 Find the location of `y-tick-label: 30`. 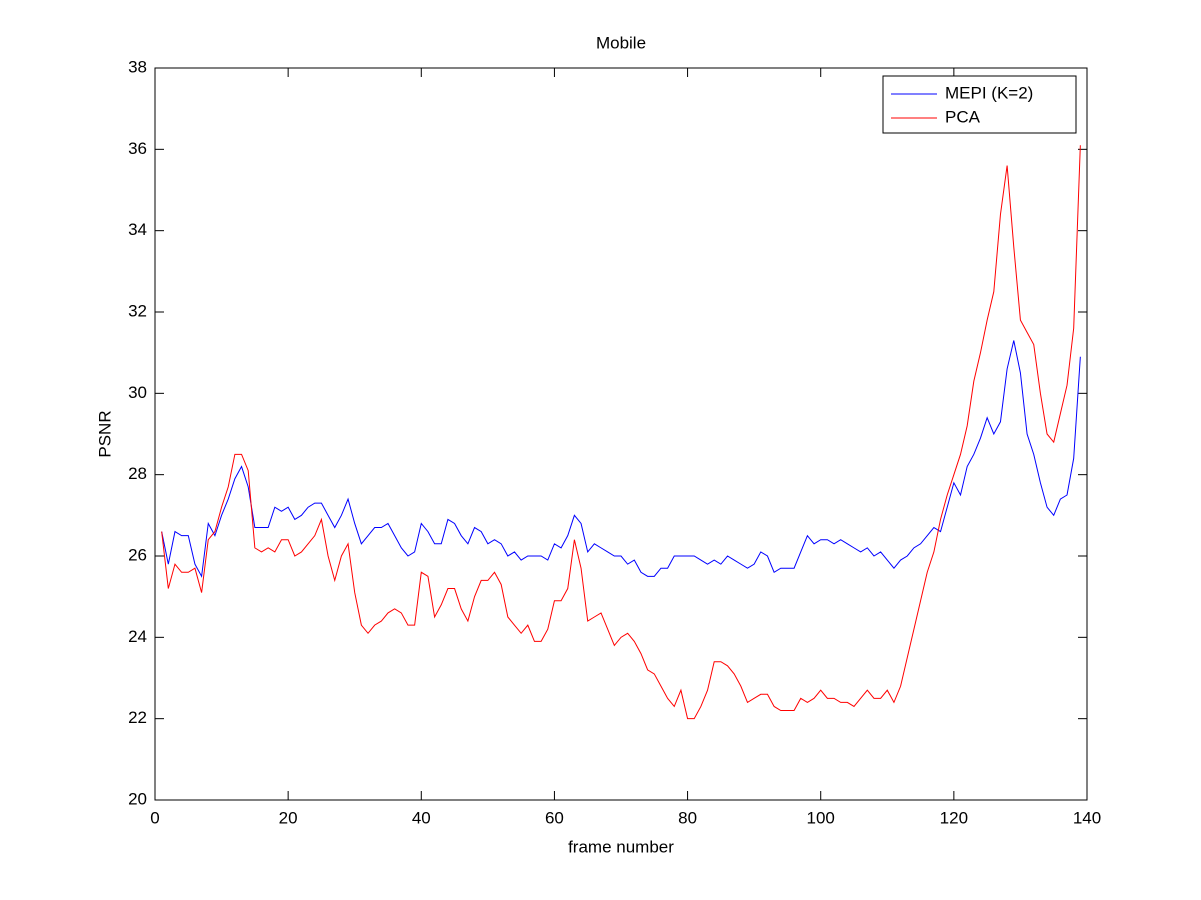

y-tick-label: 30 is located at coordinates (137, 392).